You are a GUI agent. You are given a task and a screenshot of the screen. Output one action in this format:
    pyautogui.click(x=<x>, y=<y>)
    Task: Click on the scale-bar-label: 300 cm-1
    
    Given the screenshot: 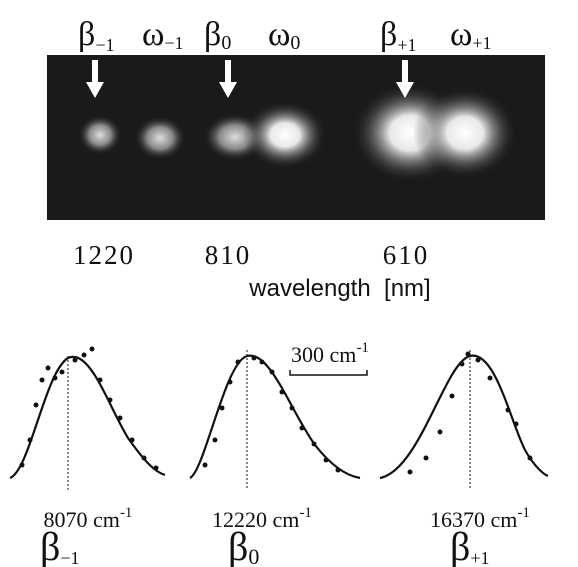 What is the action you would take?
    pyautogui.click(x=330, y=353)
    